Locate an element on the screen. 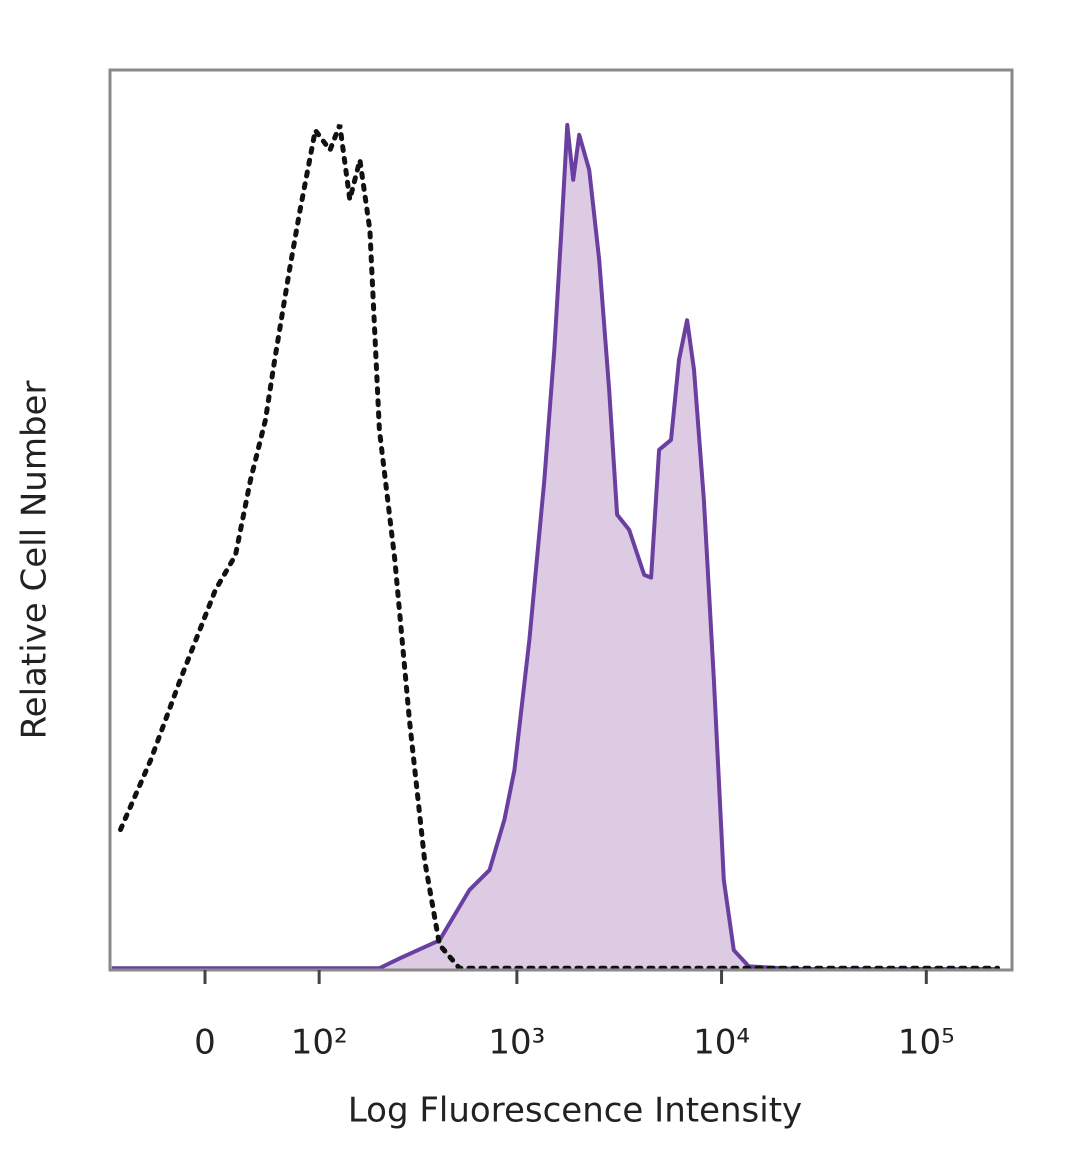 Image resolution: width=1080 pixels, height=1169 pixels. x-tick-label: 0 is located at coordinates (205, 1043).